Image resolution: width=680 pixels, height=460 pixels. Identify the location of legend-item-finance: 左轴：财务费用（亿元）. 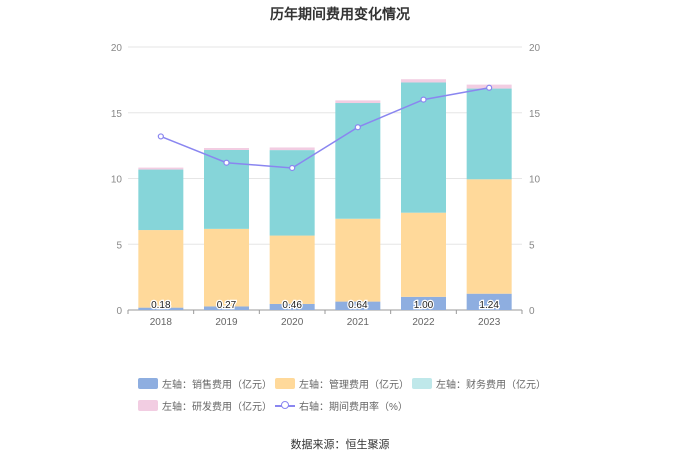
(479, 383).